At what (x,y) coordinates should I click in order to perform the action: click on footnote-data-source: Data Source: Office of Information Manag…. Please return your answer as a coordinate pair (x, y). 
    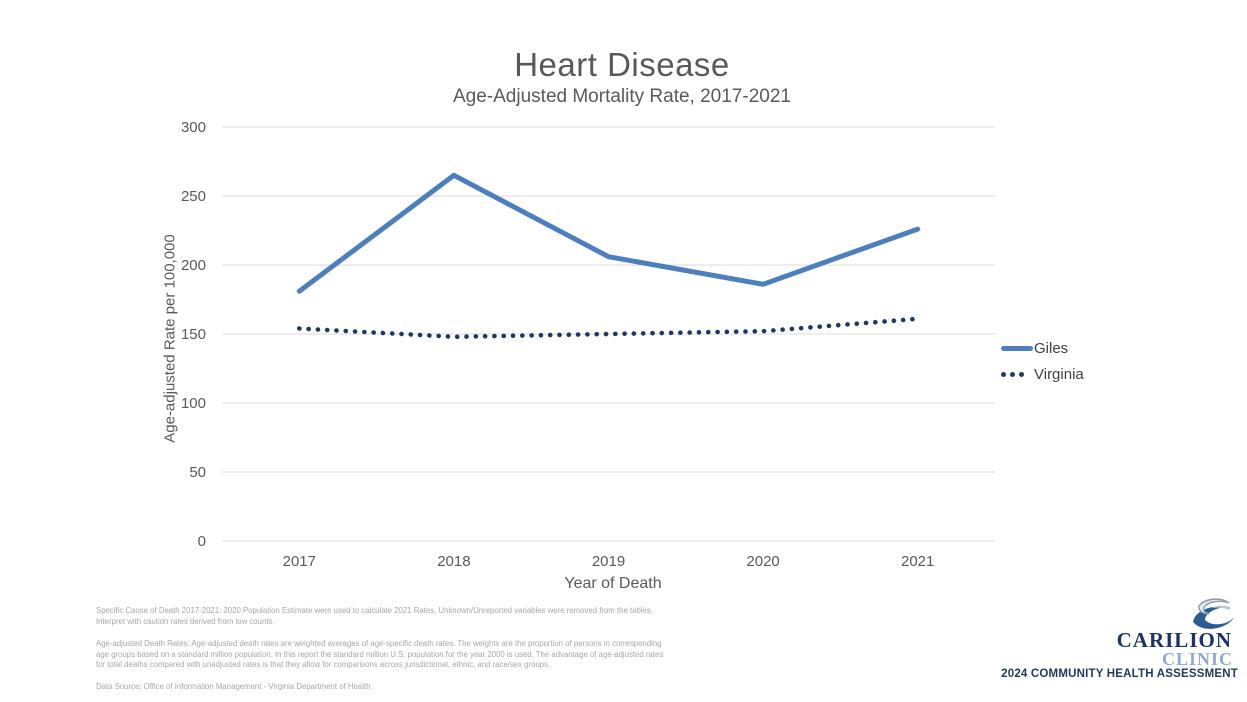
    Looking at the image, I should click on (233, 686).